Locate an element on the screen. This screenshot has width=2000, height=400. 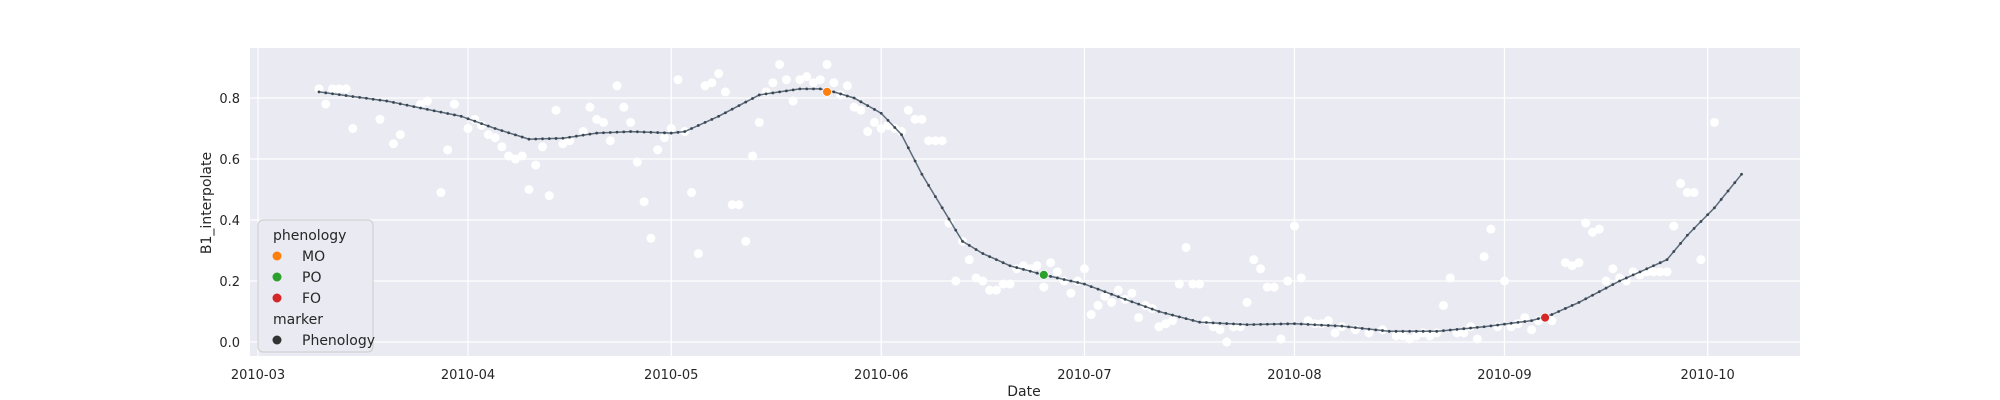
x-tick-label: 2010-06 is located at coordinates (881, 375).